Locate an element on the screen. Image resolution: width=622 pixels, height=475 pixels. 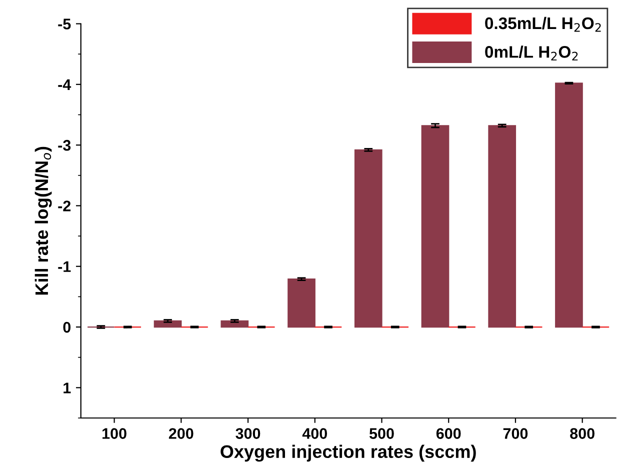
x-tick-label: 700 is located at coordinates (515, 433).